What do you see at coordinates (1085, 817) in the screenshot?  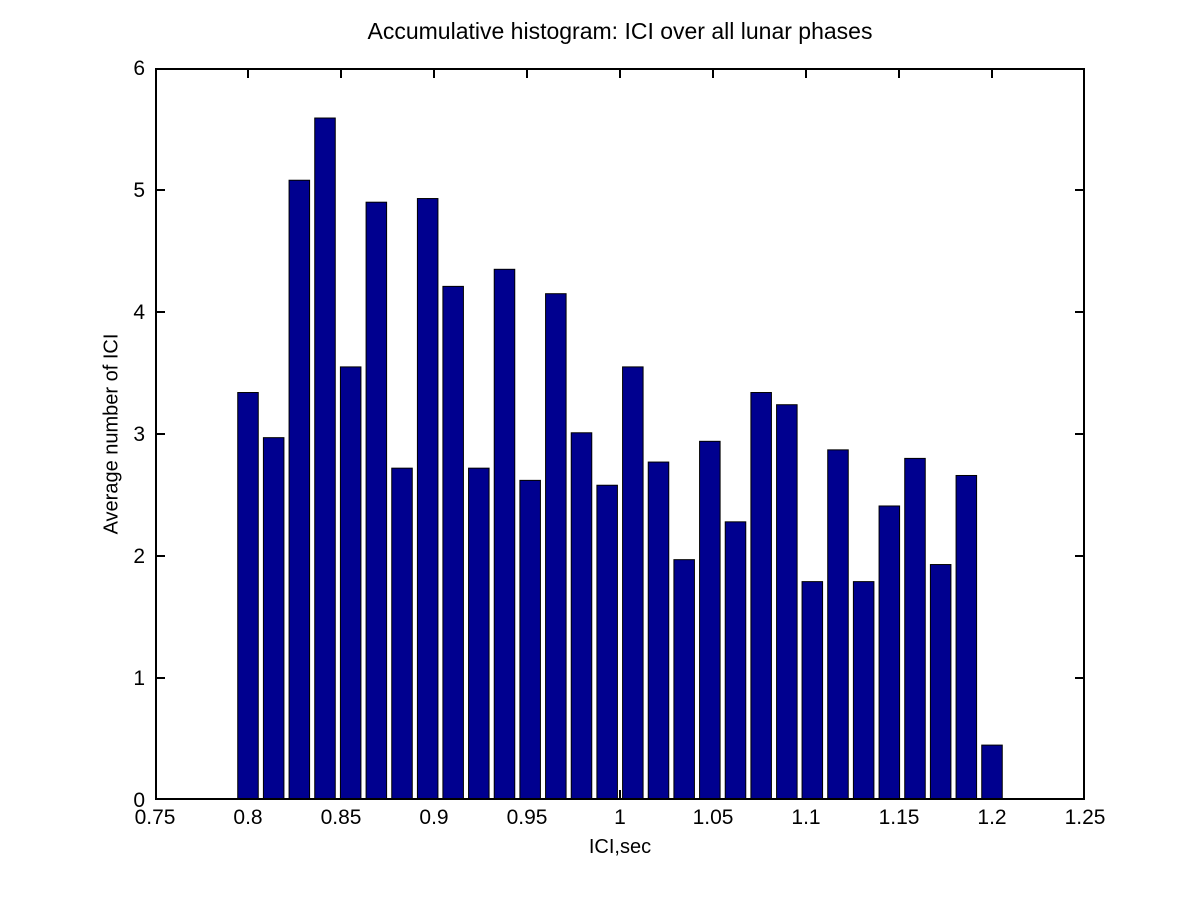 I see `x-tick-label: 1.25` at bounding box center [1085, 817].